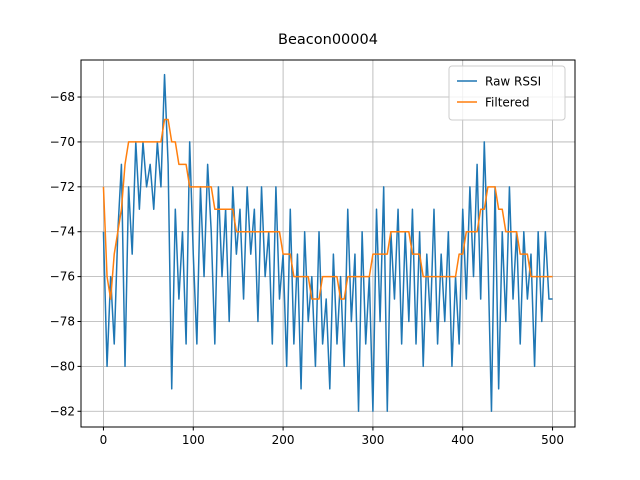  Describe the element at coordinates (62, 142) in the screenshot. I see `y-tick-label: −70` at that location.